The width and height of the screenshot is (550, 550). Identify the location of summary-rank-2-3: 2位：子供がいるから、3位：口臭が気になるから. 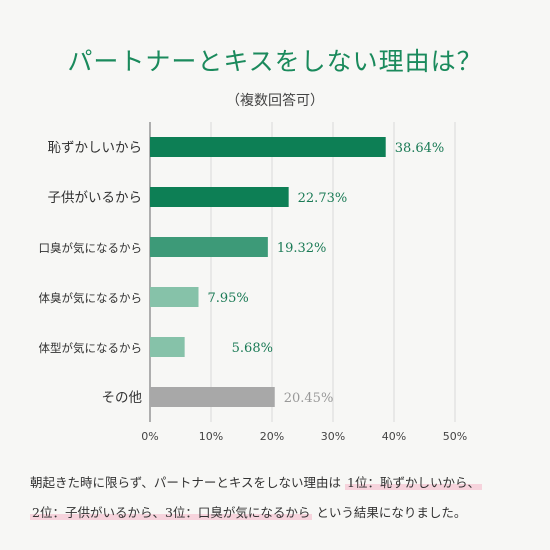
(171, 512).